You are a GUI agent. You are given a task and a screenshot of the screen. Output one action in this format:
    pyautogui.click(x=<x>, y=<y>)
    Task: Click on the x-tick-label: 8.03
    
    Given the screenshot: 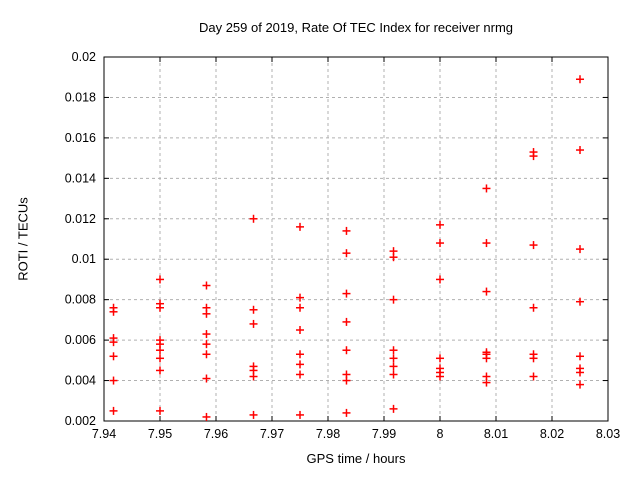 What is the action you would take?
    pyautogui.click(x=608, y=434)
    